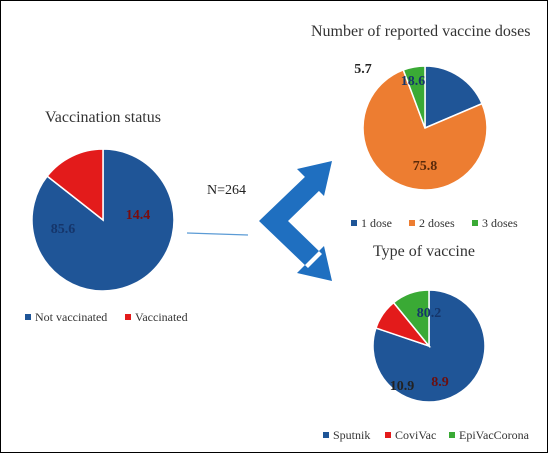 The image size is (550, 455). I want to click on legend-label-2-doses: 2 doses, so click(437, 223).